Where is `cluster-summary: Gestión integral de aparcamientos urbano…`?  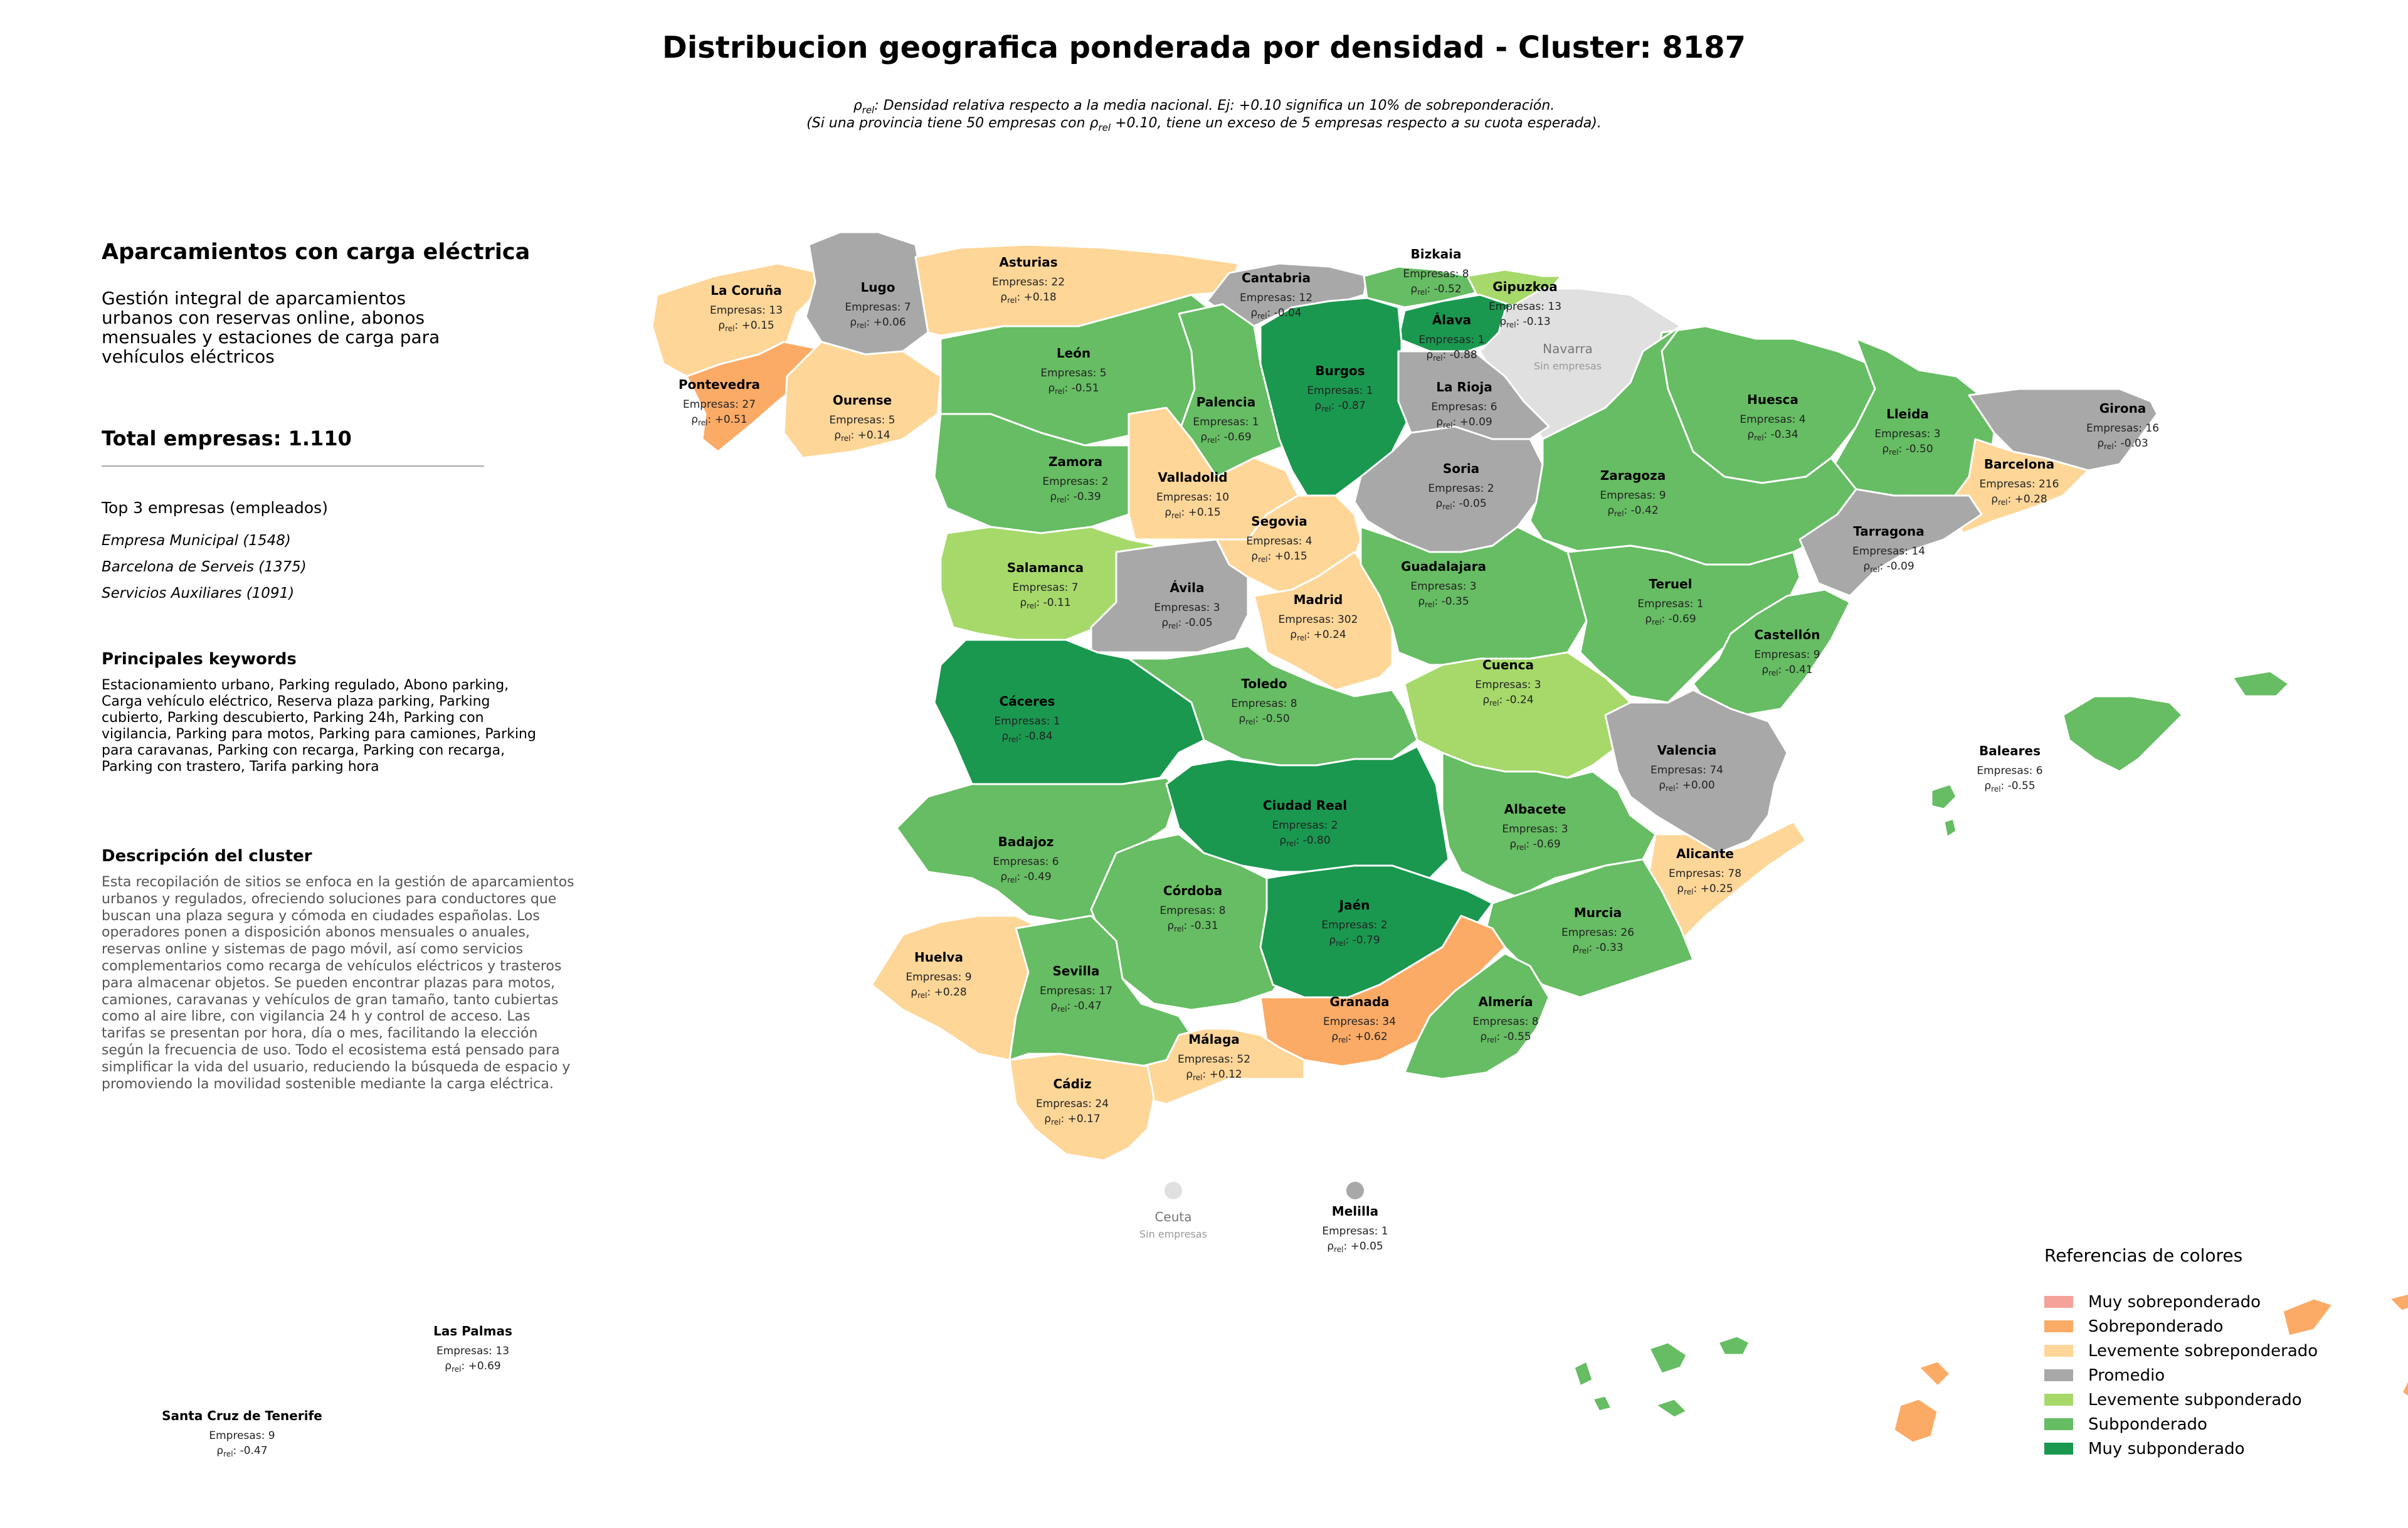 cluster-summary: Gestión integral de aparcamientos urbano… is located at coordinates (271, 328).